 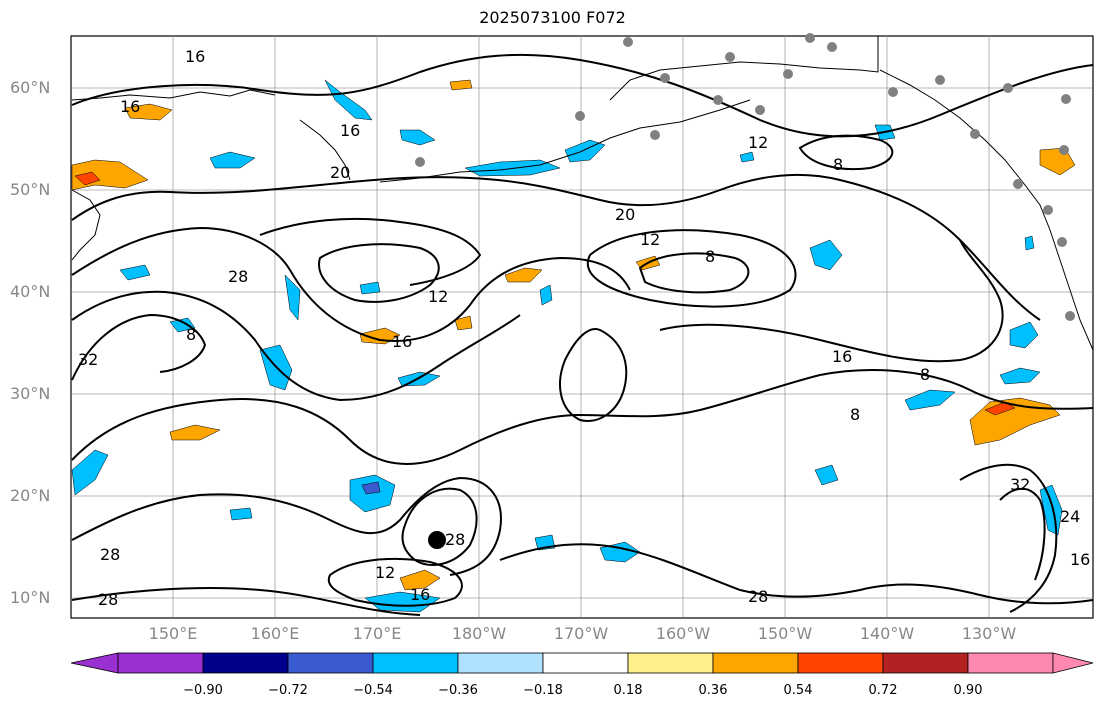 What do you see at coordinates (1073, 663) in the screenshot?
I see `colorbar-max-extend` at bounding box center [1073, 663].